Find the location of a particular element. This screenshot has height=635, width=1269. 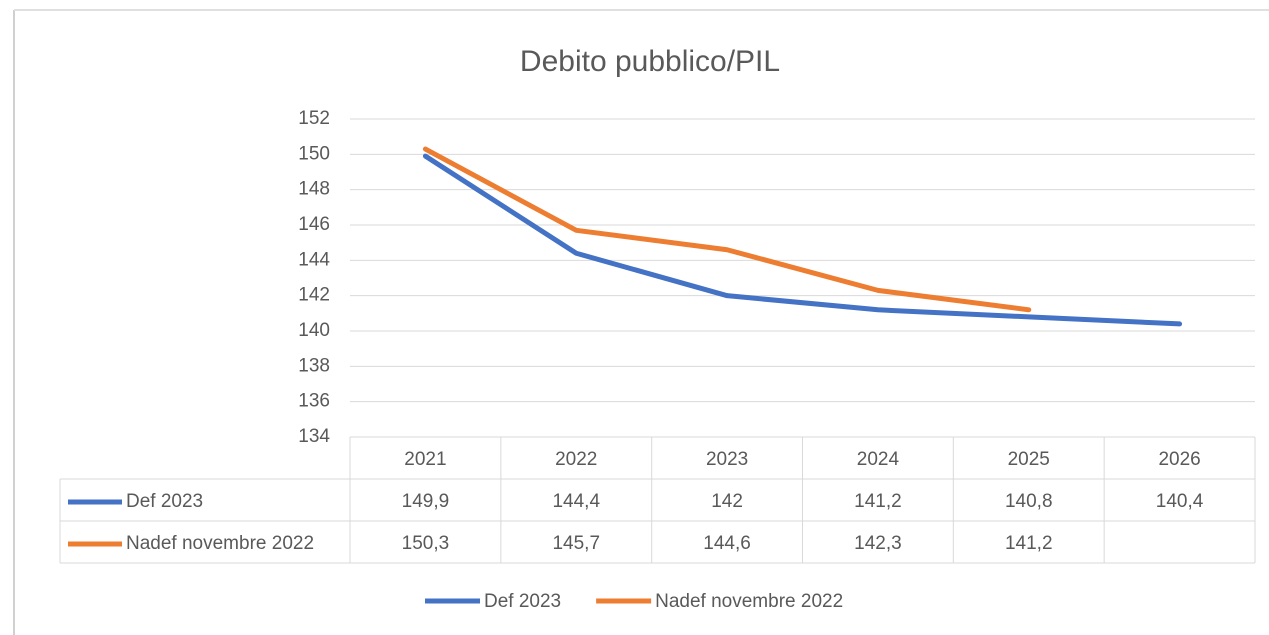

data-label: 149,9 is located at coordinates (426, 501).